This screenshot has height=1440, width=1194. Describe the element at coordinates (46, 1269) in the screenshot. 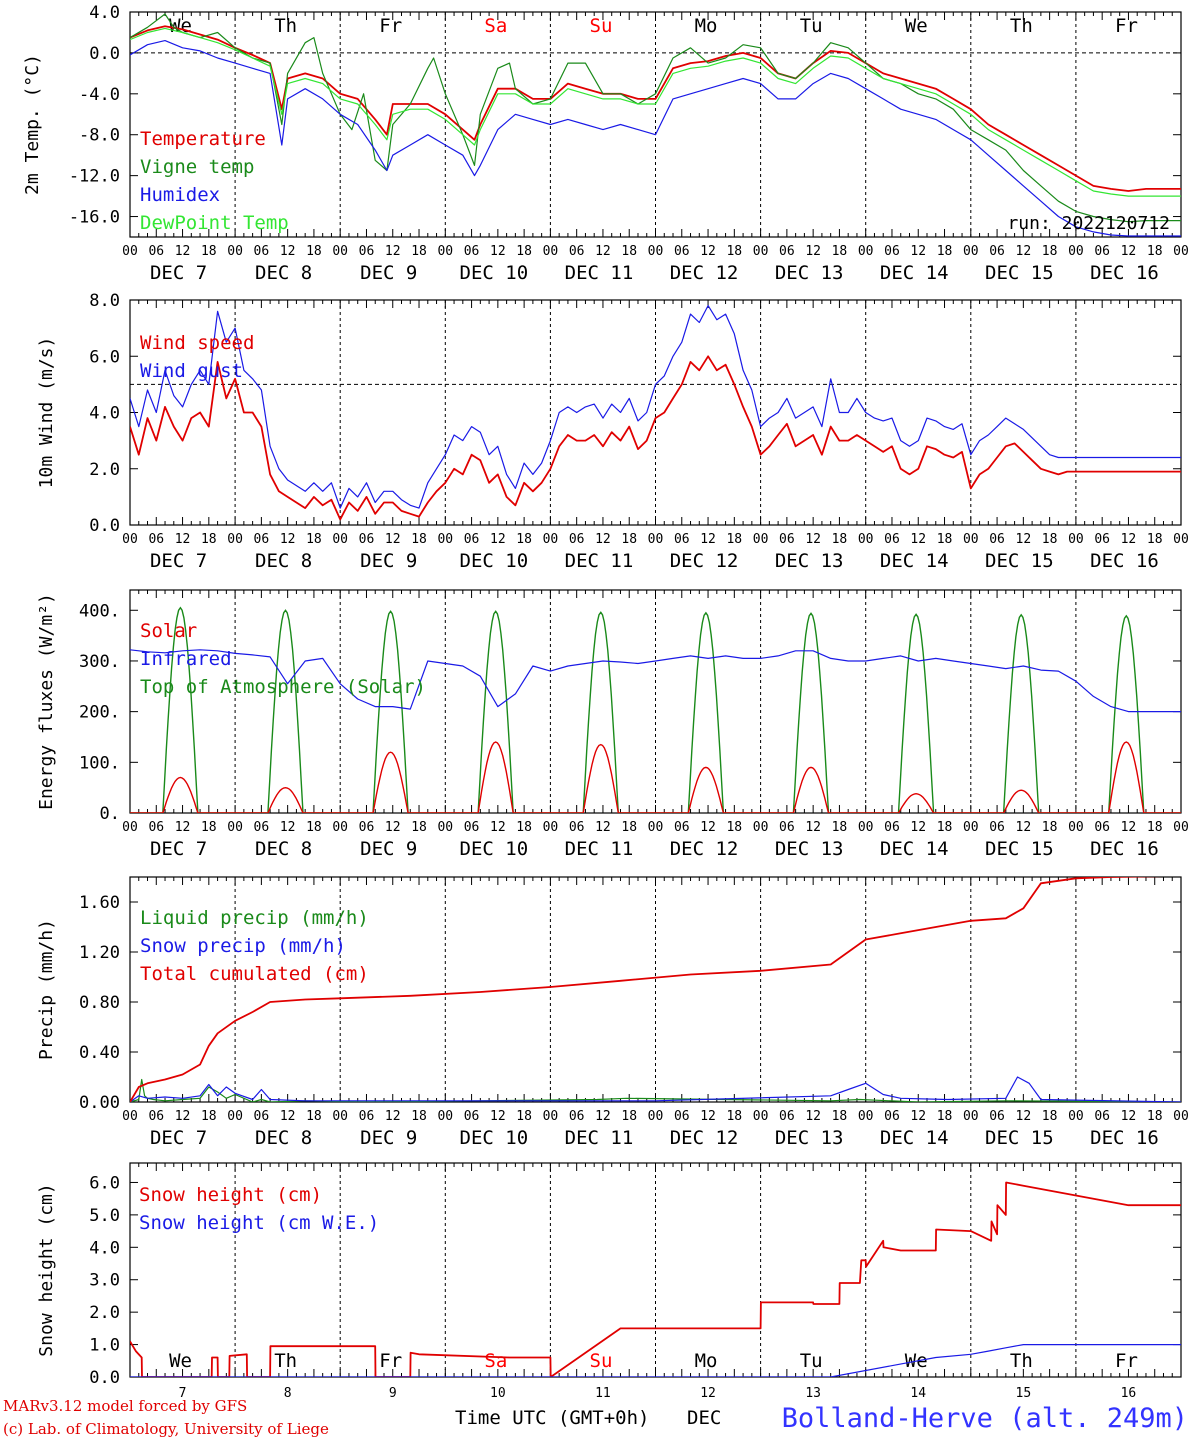

I see `y-axis-label: Snow height (cm)` at that location.